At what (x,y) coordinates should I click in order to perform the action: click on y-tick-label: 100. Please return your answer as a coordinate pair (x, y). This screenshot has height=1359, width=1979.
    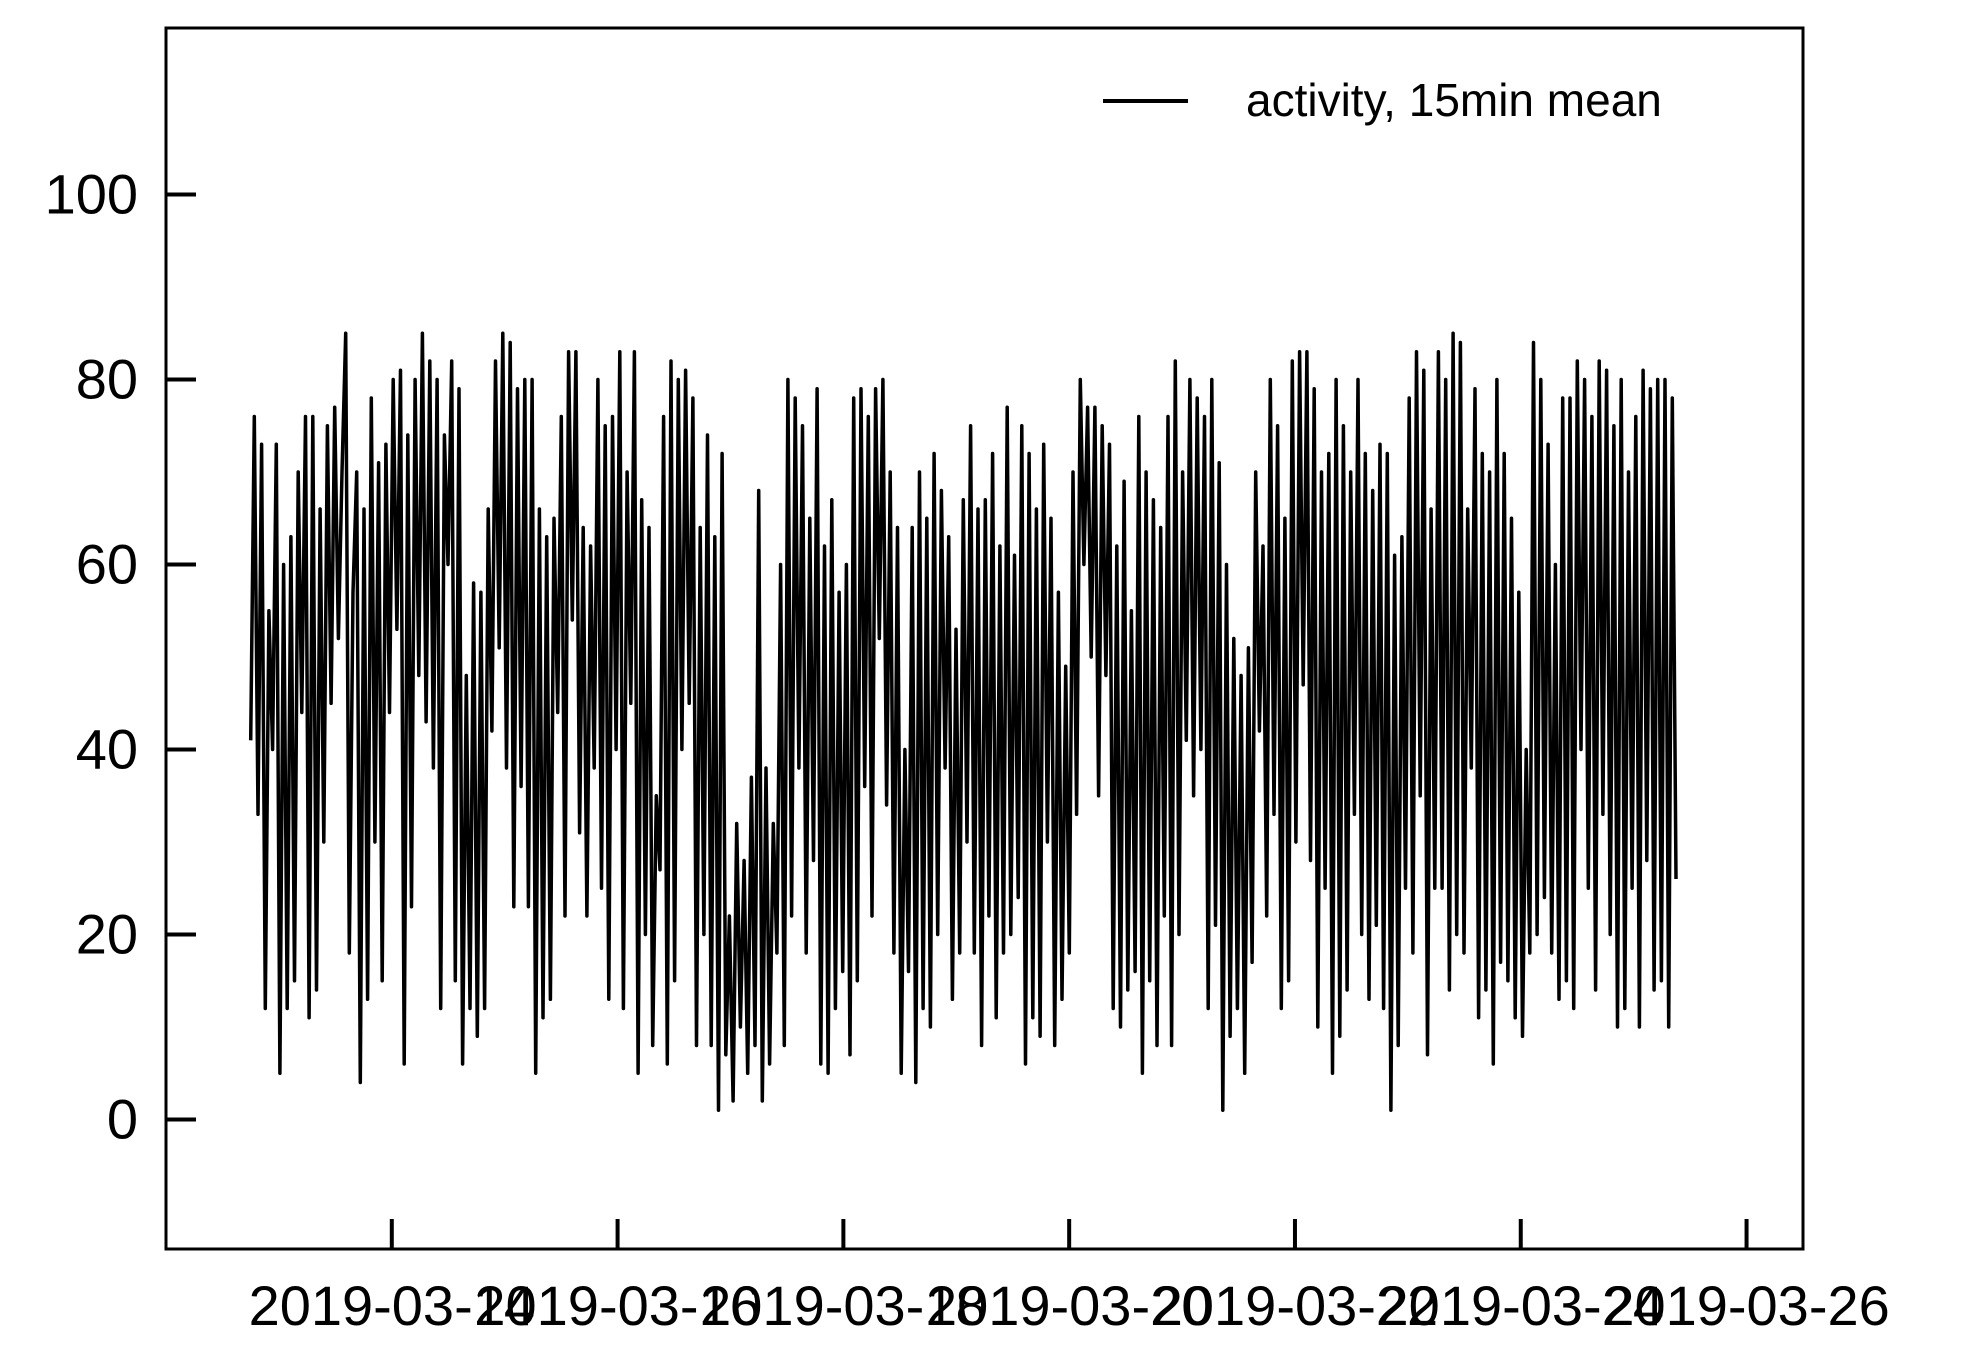
    Looking at the image, I should click on (91, 194).